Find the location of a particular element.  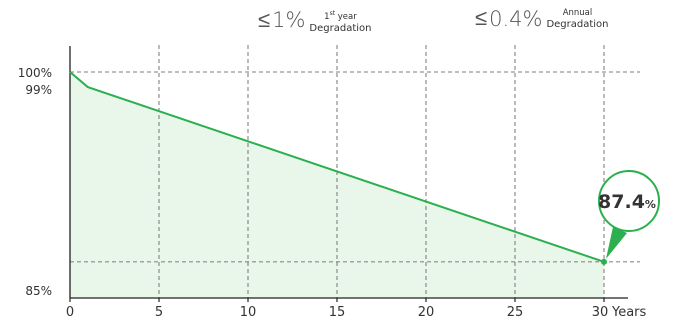

x-tick-label: 30 is located at coordinates (600, 312).